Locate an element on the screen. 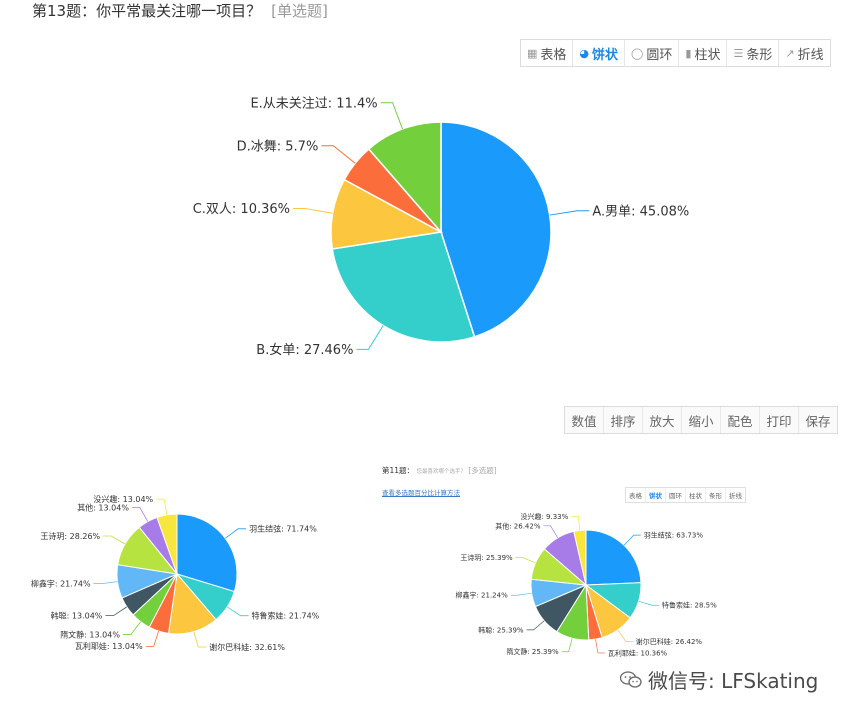  mini-chart-toolbar: 表格 饼状 圆环 柱状 条形 折线 is located at coordinates (685, 495).